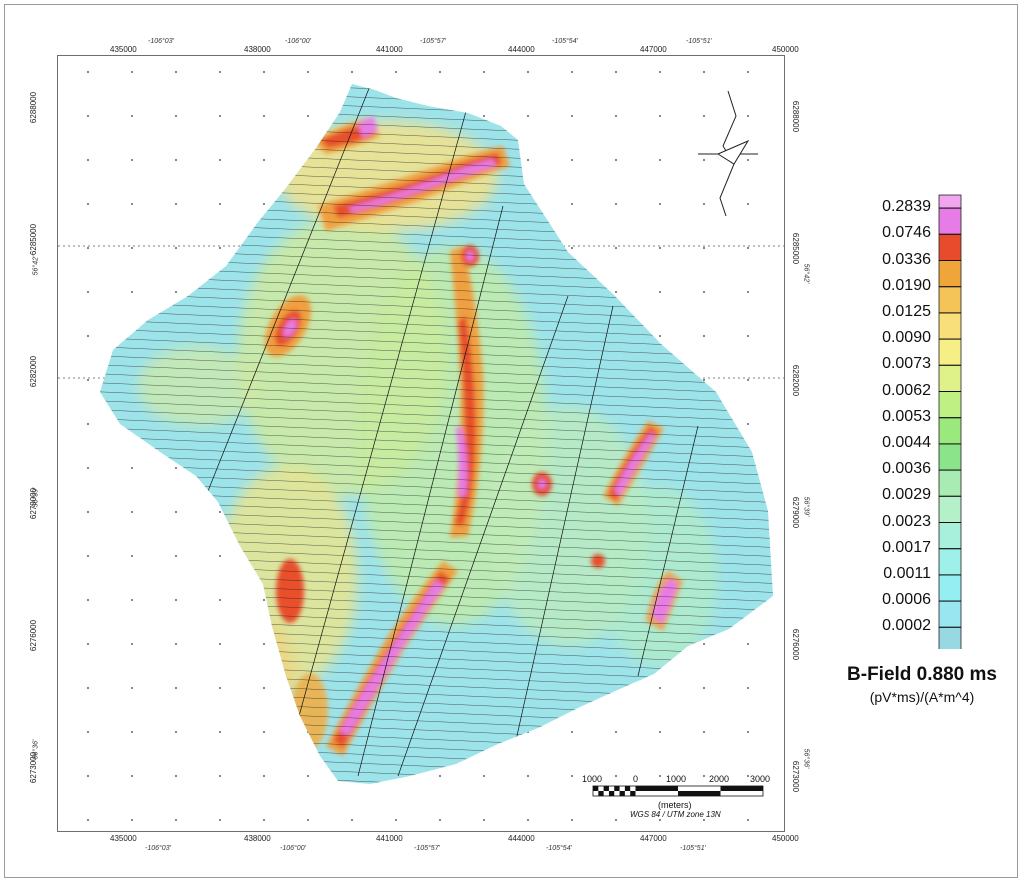 This screenshot has width=1024, height=884. What do you see at coordinates (719, 779) in the screenshot?
I see `scale-label-3: 2000` at bounding box center [719, 779].